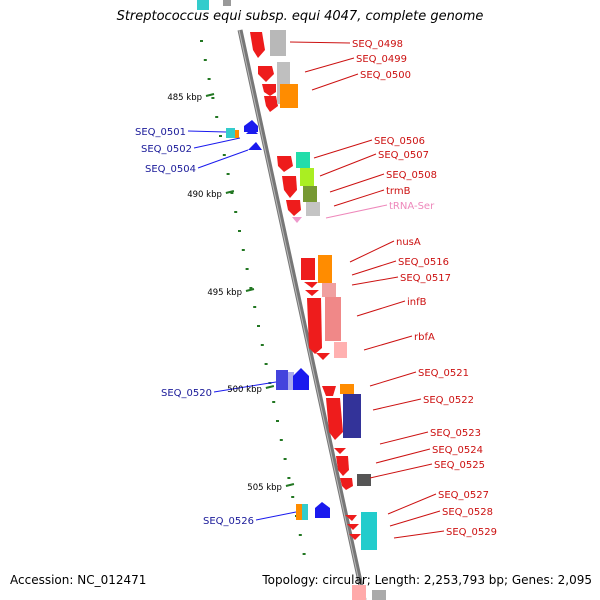 Image resolution: width=600 pixels, height=600 pixels. Describe the element at coordinates (166, 149) in the screenshot. I see `gene-label: SEQ_0502` at that location.